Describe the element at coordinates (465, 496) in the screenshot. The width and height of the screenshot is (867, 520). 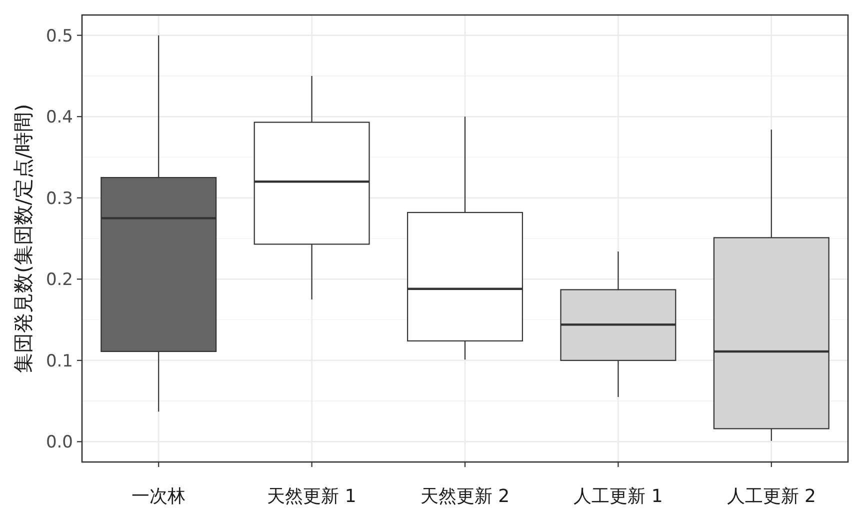
I see `x-tick-label: 天然更新 2` at that location.